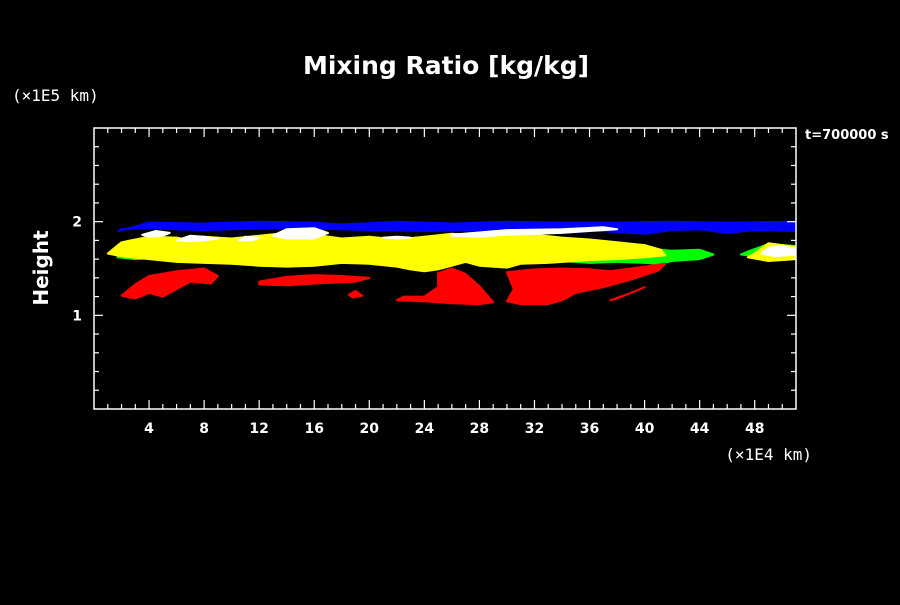 The width and height of the screenshot is (900, 605). What do you see at coordinates (258, 429) in the screenshot?
I see `x-tick-label: 12` at bounding box center [258, 429].